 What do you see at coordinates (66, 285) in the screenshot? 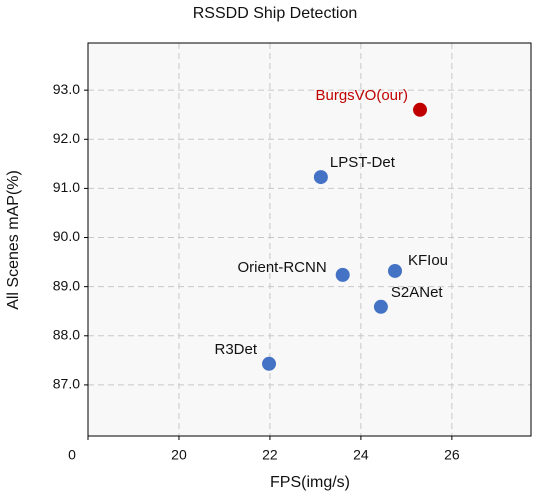
I see `y-tick-label: 89.0` at bounding box center [66, 285].